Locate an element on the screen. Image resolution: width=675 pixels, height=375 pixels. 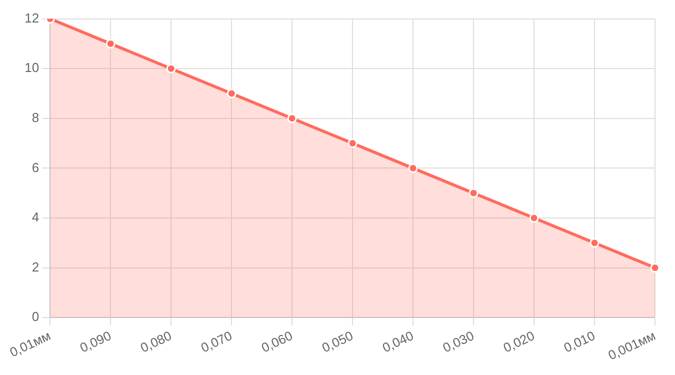
x-tick-label: 0,060 is located at coordinates (277, 342).